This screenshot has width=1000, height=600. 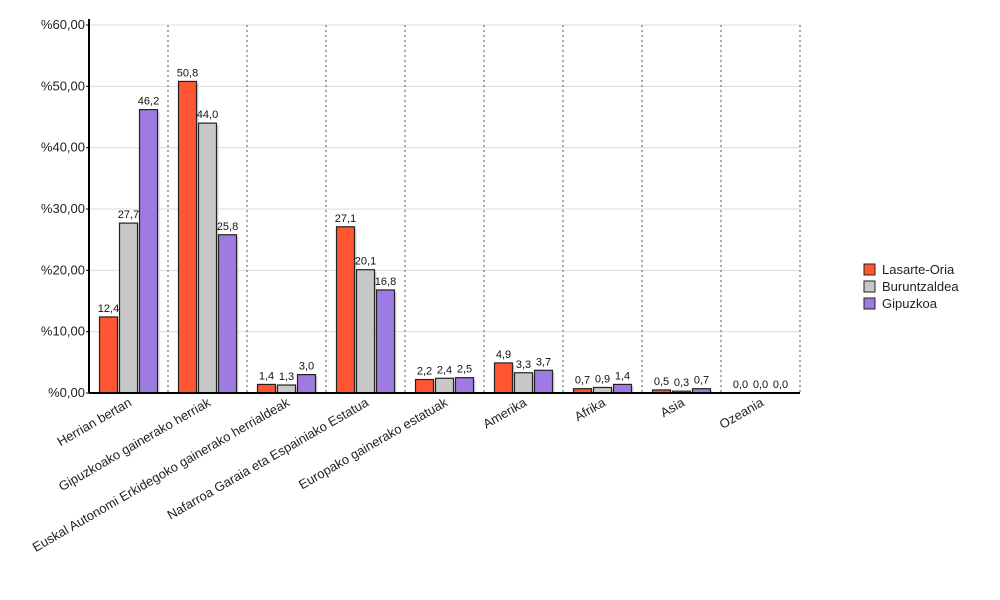 What do you see at coordinates (543, 362) in the screenshot?
I see `data-label: 3,7` at bounding box center [543, 362].